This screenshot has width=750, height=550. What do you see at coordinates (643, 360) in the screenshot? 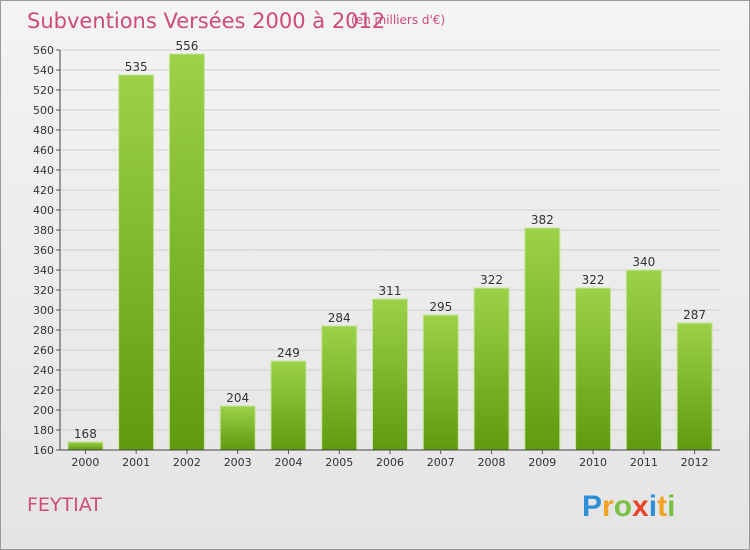
I see `bar-2011` at bounding box center [643, 360].